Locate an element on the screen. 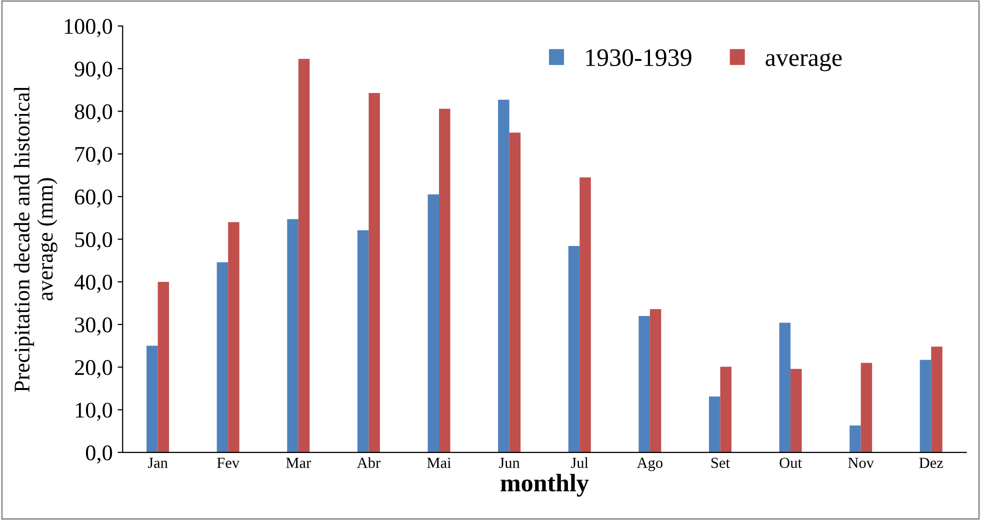 The width and height of the screenshot is (981, 520). x-tick-label: Fev is located at coordinates (228, 463).